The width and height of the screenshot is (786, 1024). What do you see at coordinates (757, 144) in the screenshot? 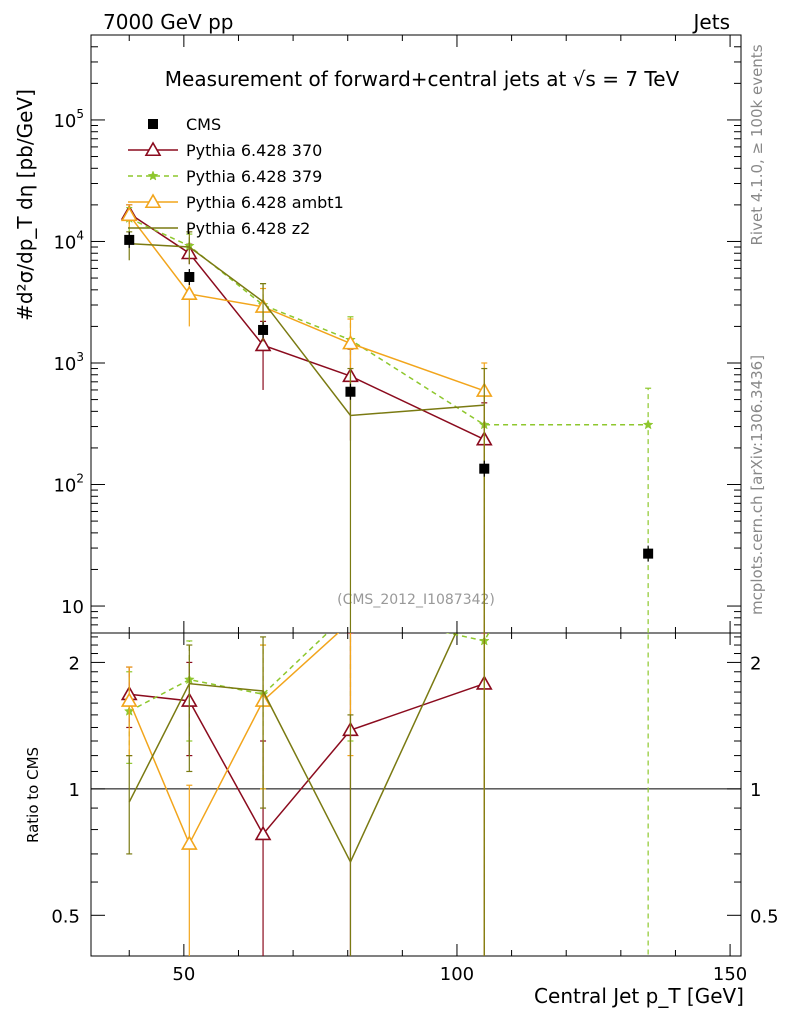
I see `rivet-label: Rivet 4.1.0, ≥ 100k events` at bounding box center [757, 144].